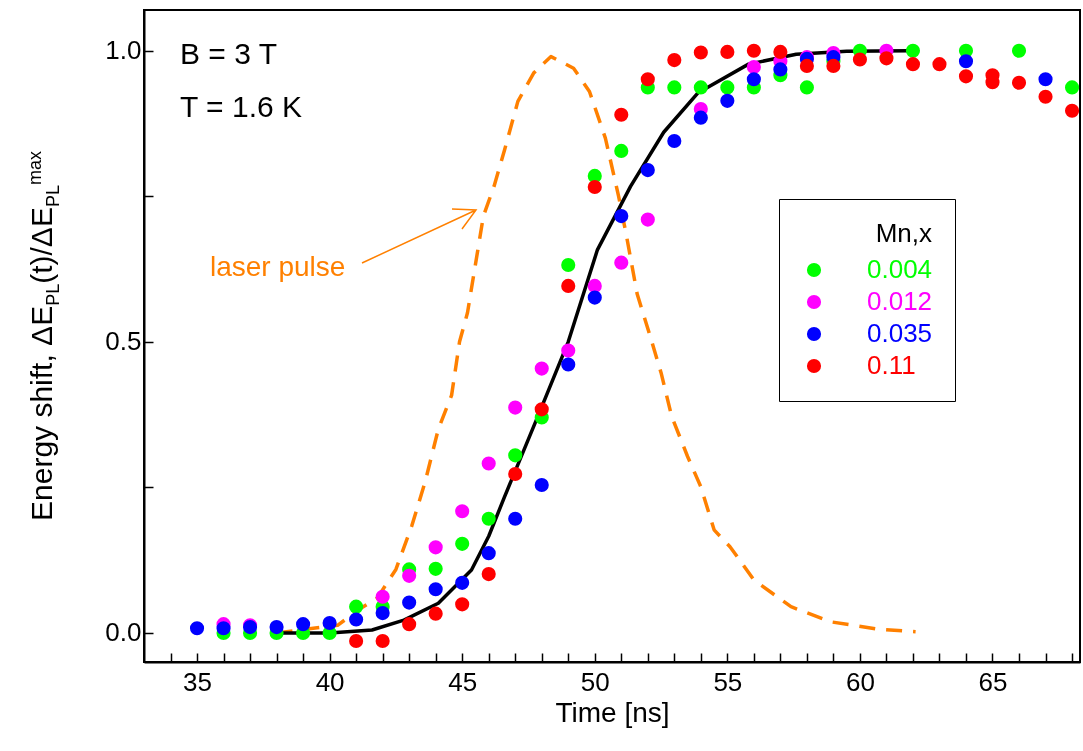  What do you see at coordinates (330, 681) in the screenshot?
I see `x-tick-label: 40` at bounding box center [330, 681].